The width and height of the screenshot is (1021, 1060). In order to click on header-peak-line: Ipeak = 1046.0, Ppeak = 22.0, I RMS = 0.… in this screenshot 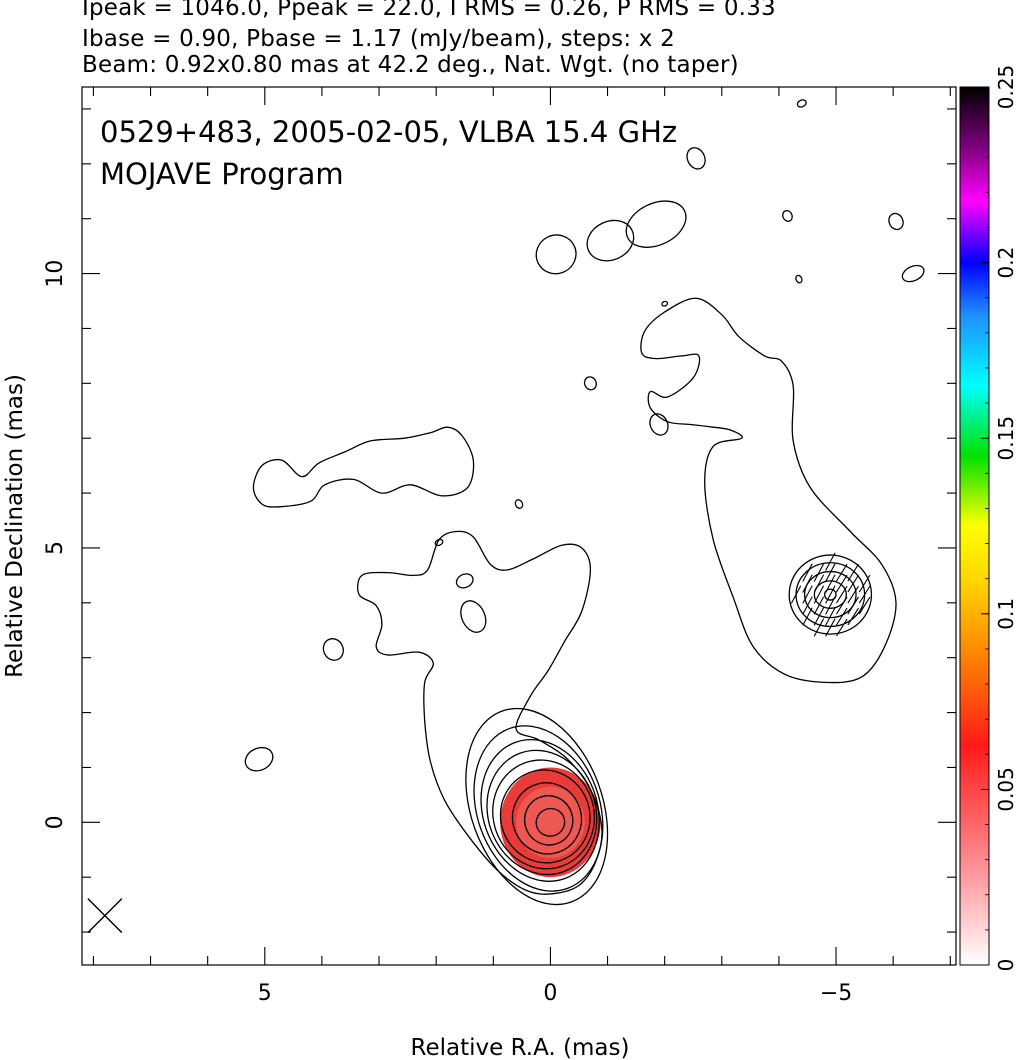, I will do `click(429, 10)`.